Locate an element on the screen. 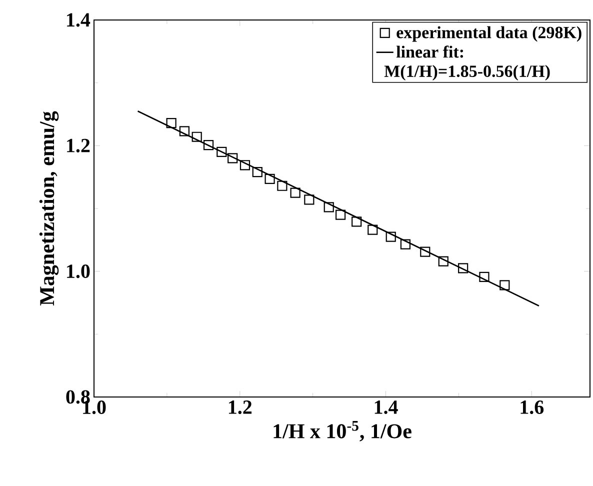 The width and height of the screenshot is (593, 486). legend-label: linear fit: is located at coordinates (430, 52).